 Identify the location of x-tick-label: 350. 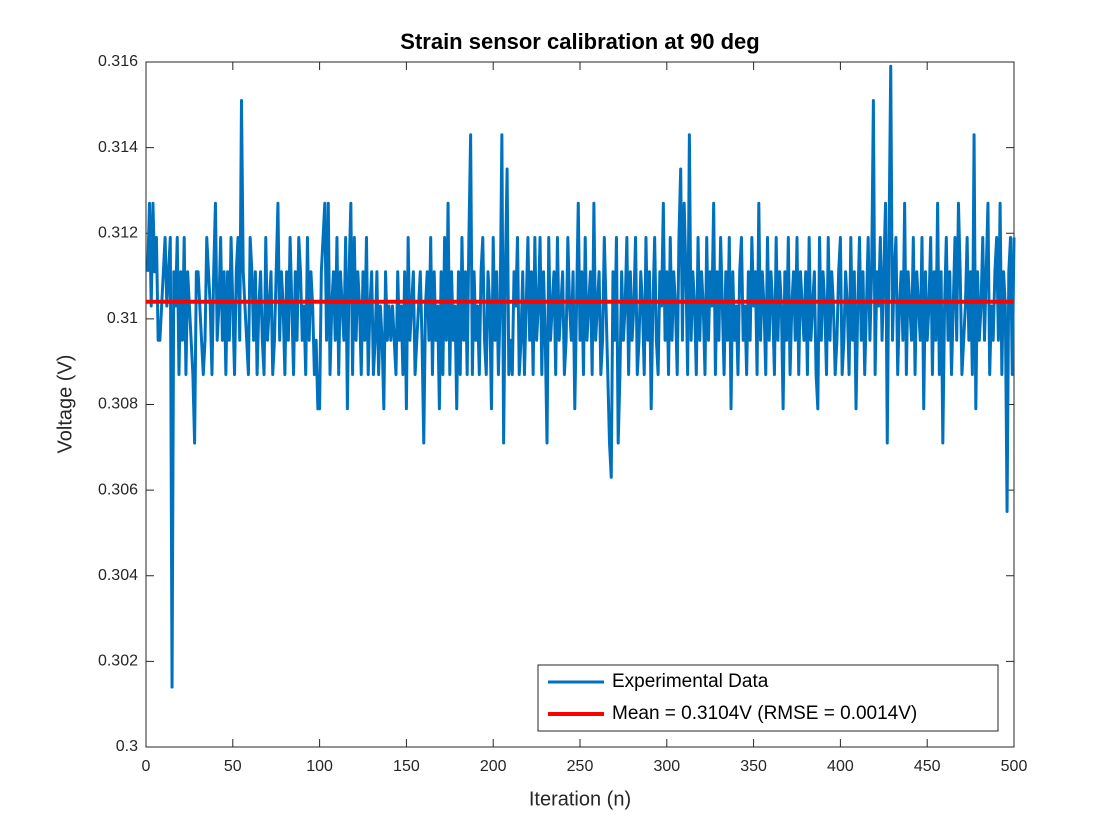
(753, 766).